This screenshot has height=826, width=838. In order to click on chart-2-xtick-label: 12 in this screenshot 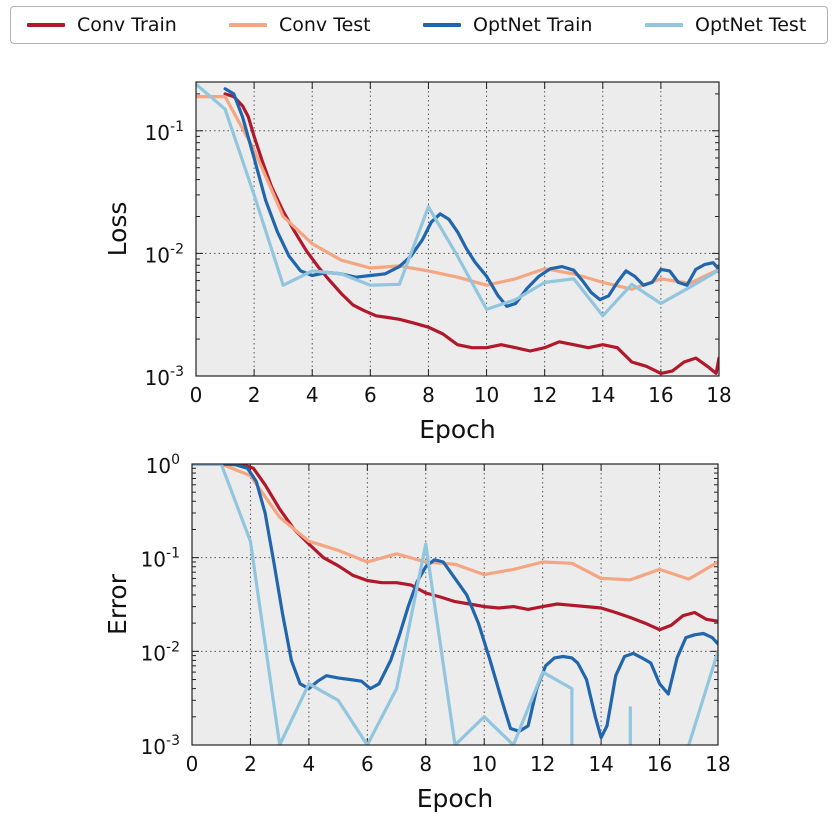, I will do `click(542, 764)`.